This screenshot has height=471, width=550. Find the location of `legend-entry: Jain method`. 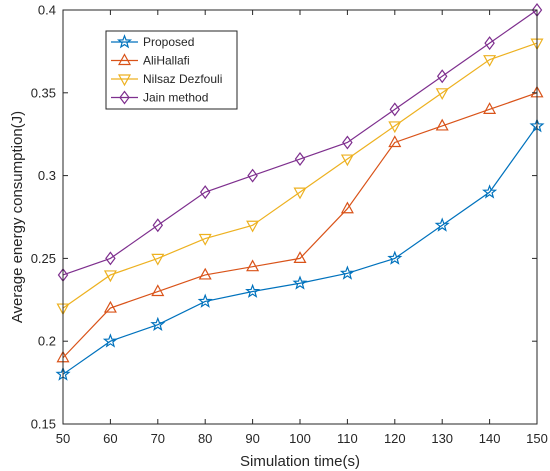

legend-entry: Jain method is located at coordinates (159, 97).